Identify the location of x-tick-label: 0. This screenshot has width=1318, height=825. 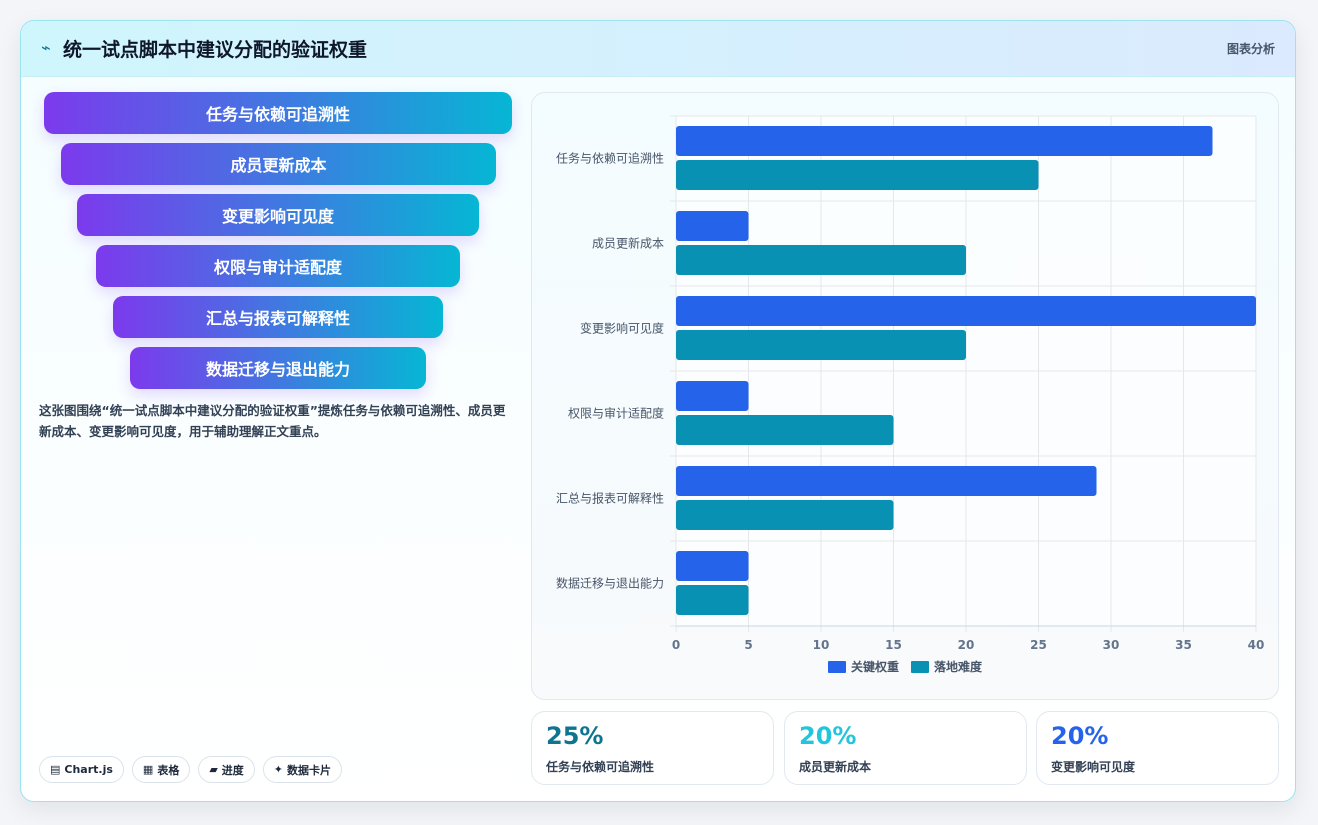
(676, 645).